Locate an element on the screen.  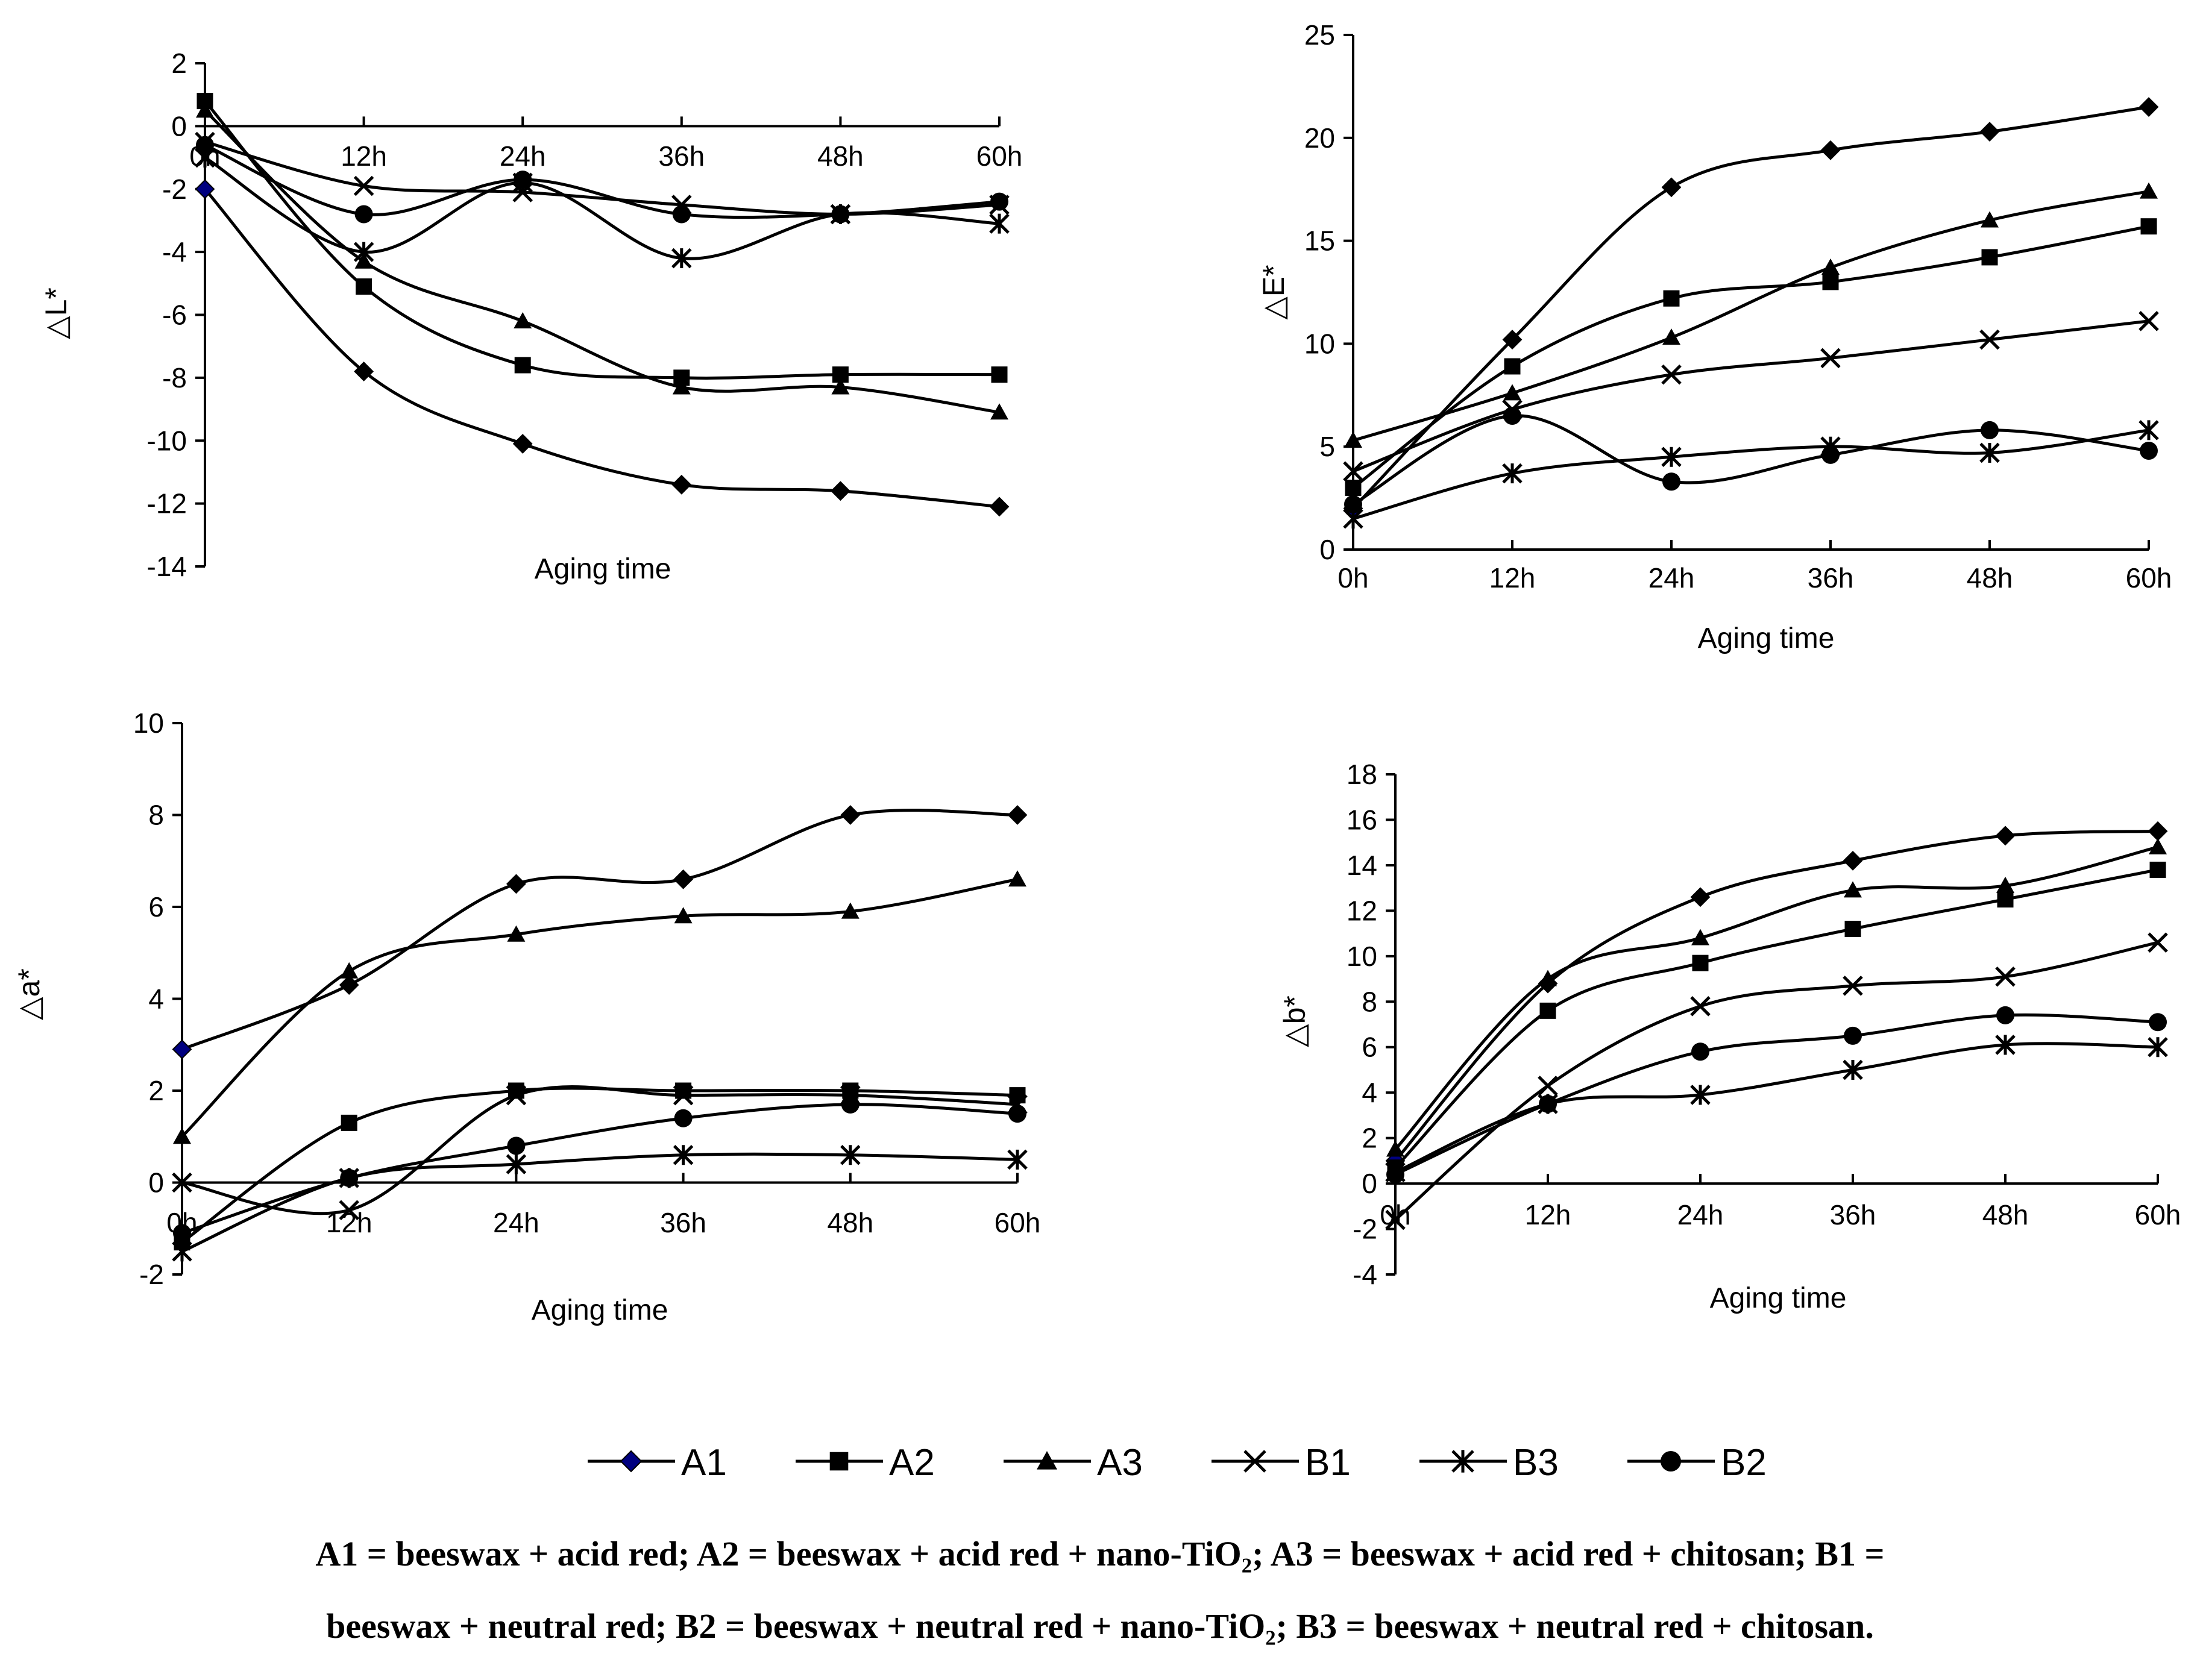
x-tick-label: 12h is located at coordinates (1548, 1214).